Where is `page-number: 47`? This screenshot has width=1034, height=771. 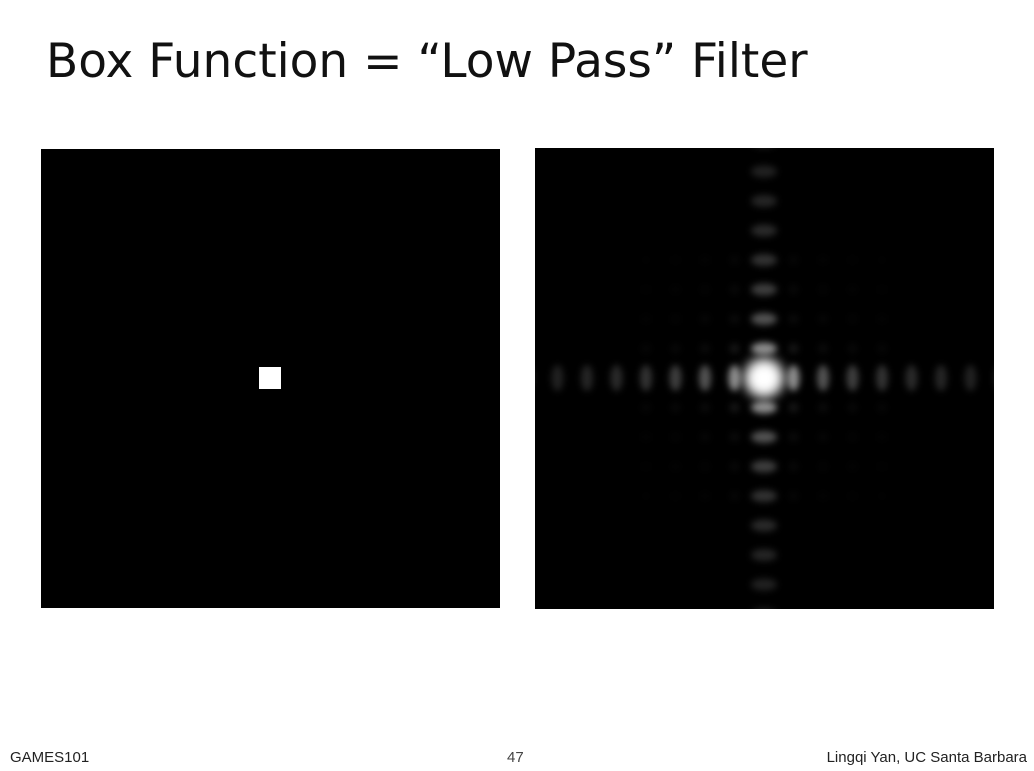 page-number: 47 is located at coordinates (515, 757).